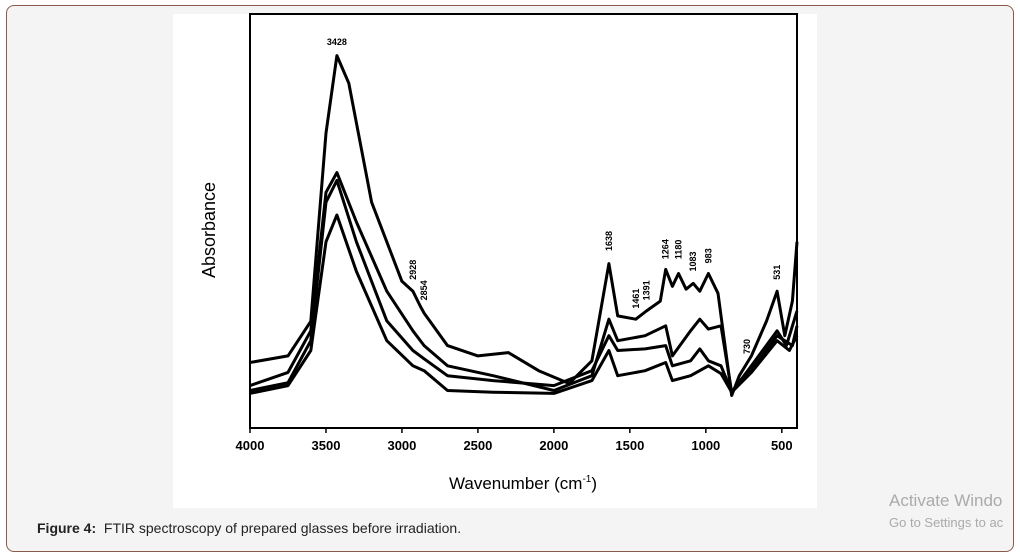 The image size is (1020, 557). What do you see at coordinates (337, 42) in the screenshot?
I see `peak-label: 3428` at bounding box center [337, 42].